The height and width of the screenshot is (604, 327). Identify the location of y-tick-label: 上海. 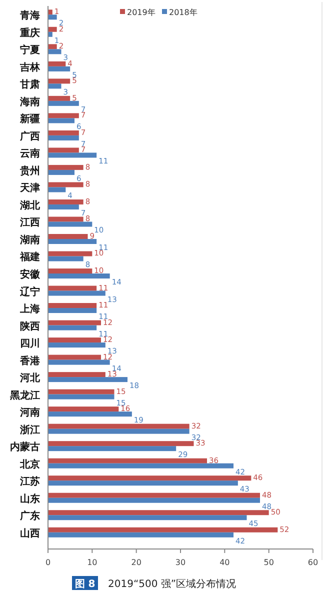
(29, 309).